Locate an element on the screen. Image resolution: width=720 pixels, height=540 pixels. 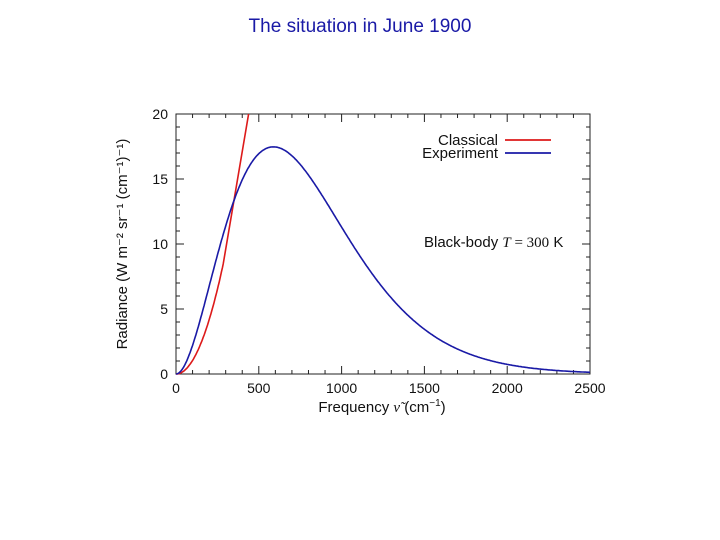
x-tick-label: 2000 is located at coordinates (507, 388).